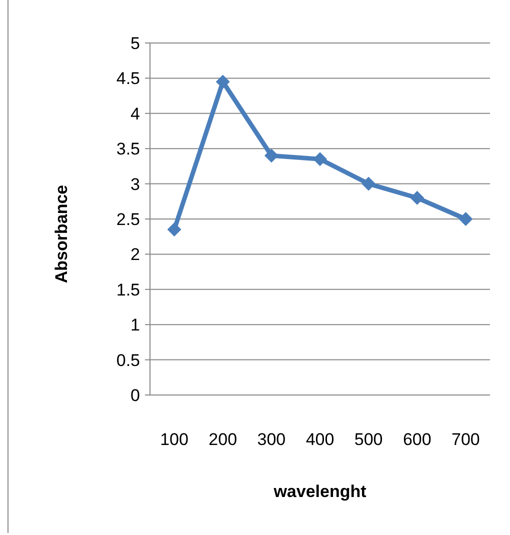 Image resolution: width=510 pixels, height=535 pixels. Describe the element at coordinates (368, 439) in the screenshot. I see `x-tick-label: 500` at that location.